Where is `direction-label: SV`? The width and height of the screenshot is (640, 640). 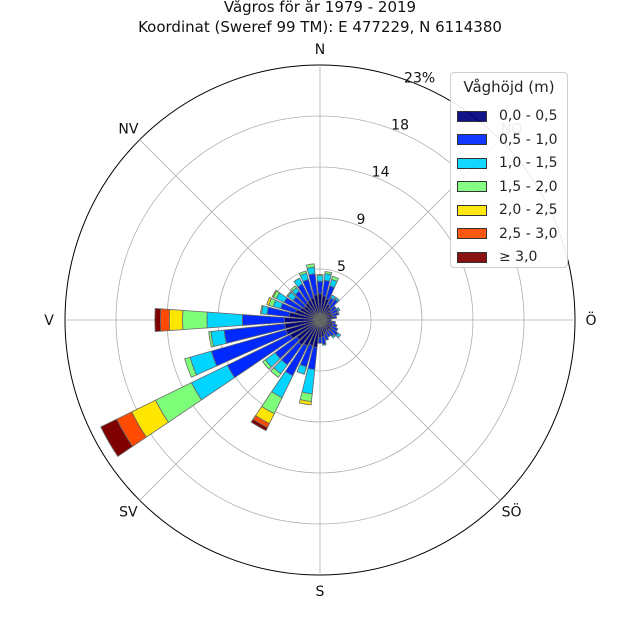
direction-label: SV is located at coordinates (128, 513).